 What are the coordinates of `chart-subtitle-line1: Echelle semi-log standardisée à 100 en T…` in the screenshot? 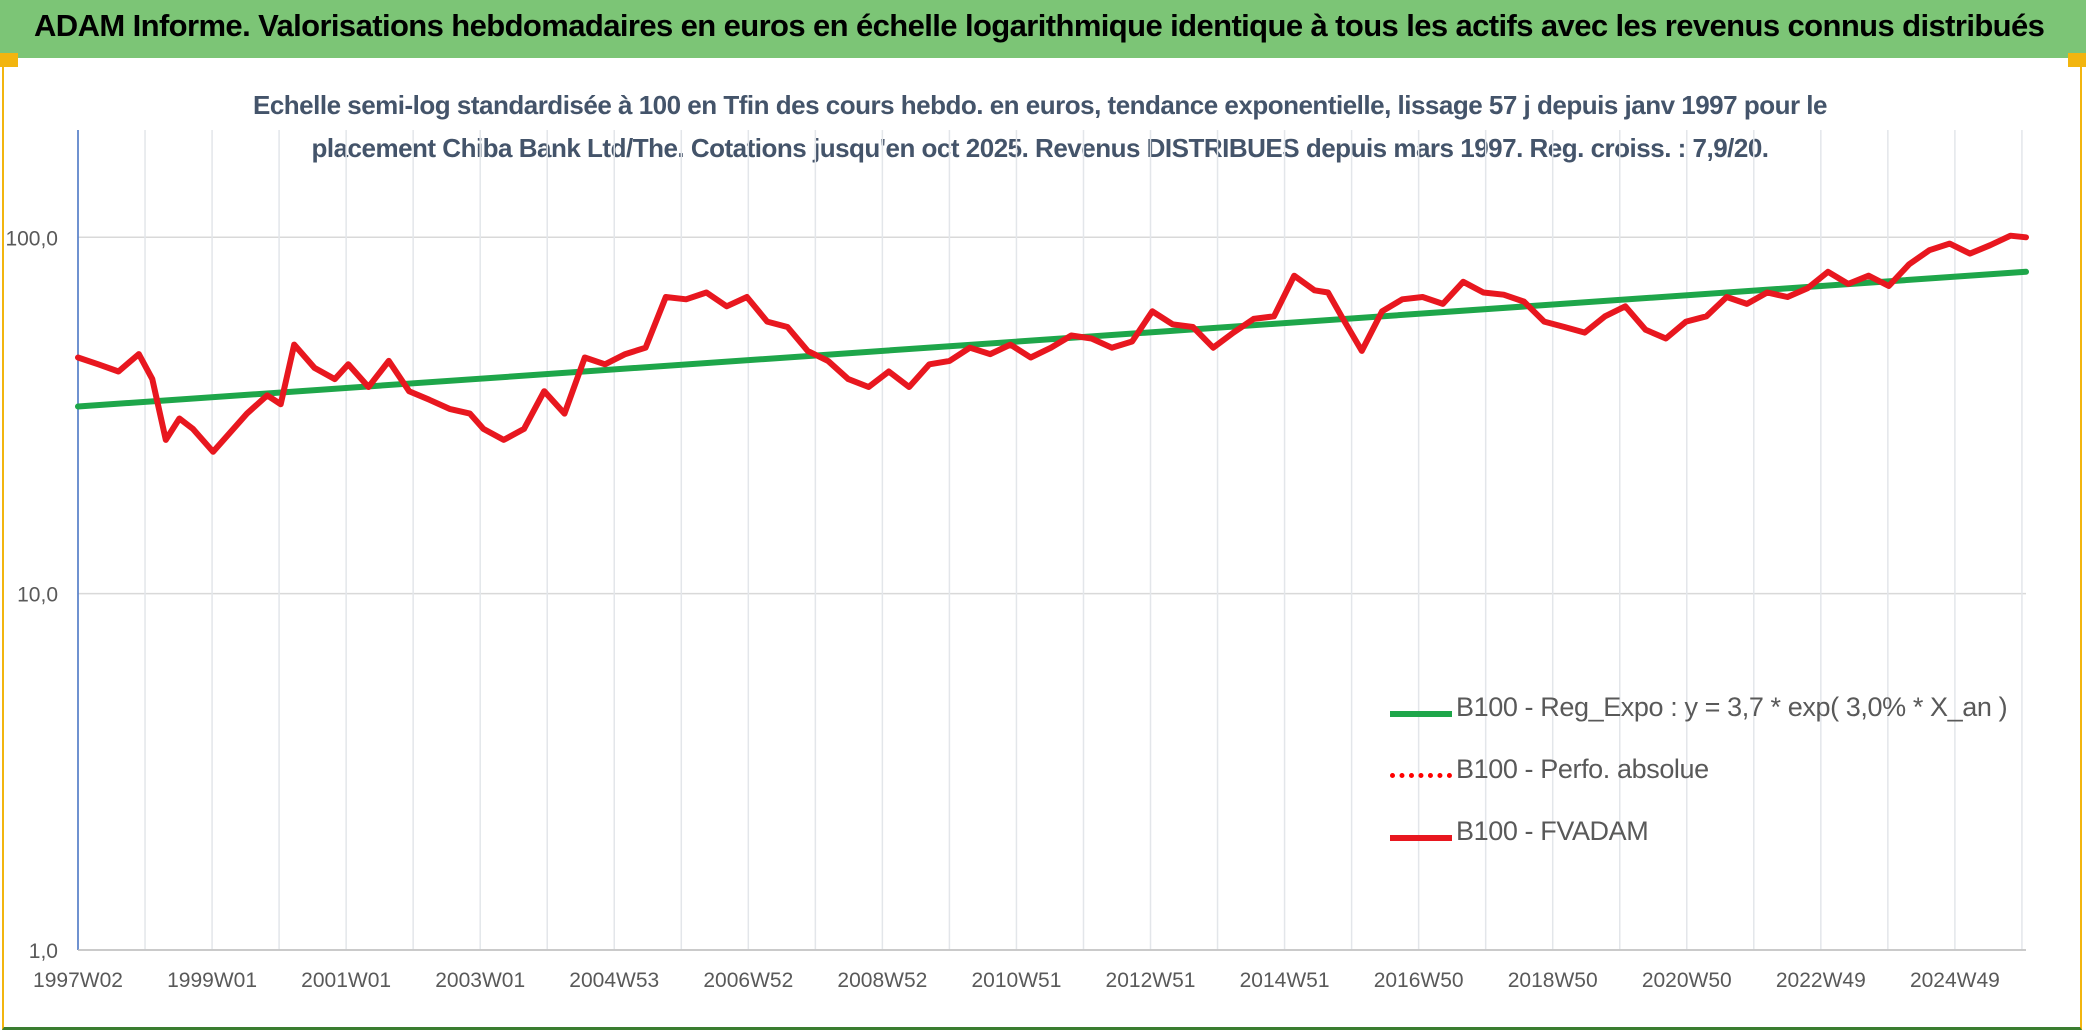 It's located at (1040, 105).